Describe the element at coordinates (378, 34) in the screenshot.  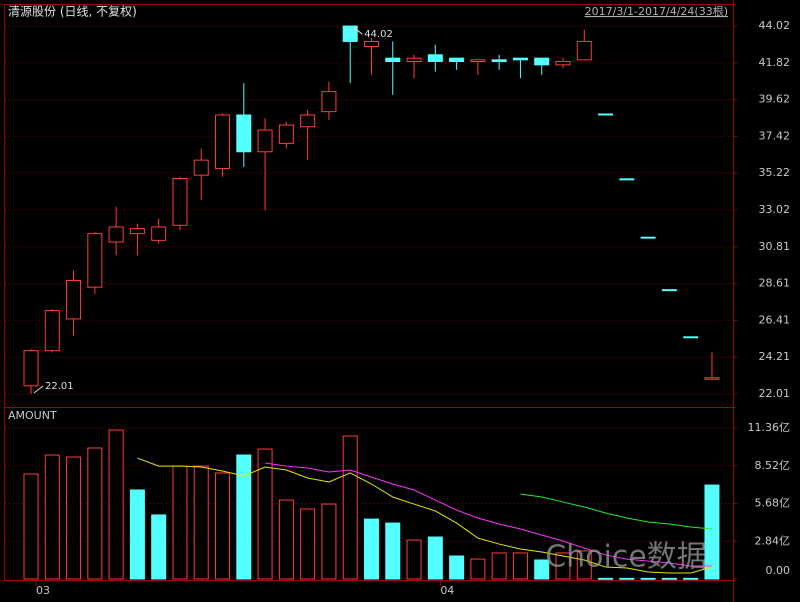
I see `annotation: 44.02` at that location.